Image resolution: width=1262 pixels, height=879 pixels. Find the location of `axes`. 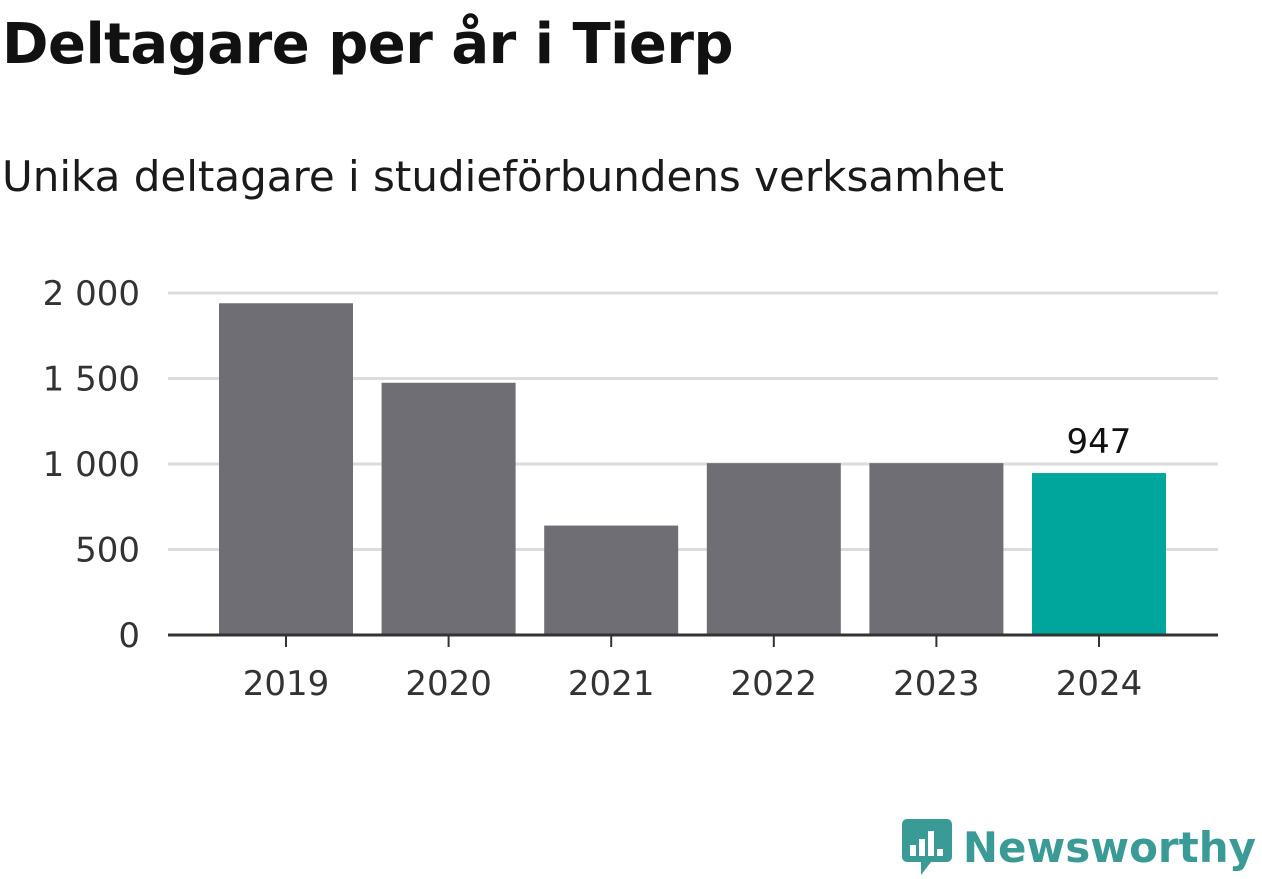

axes is located at coordinates (693, 640).